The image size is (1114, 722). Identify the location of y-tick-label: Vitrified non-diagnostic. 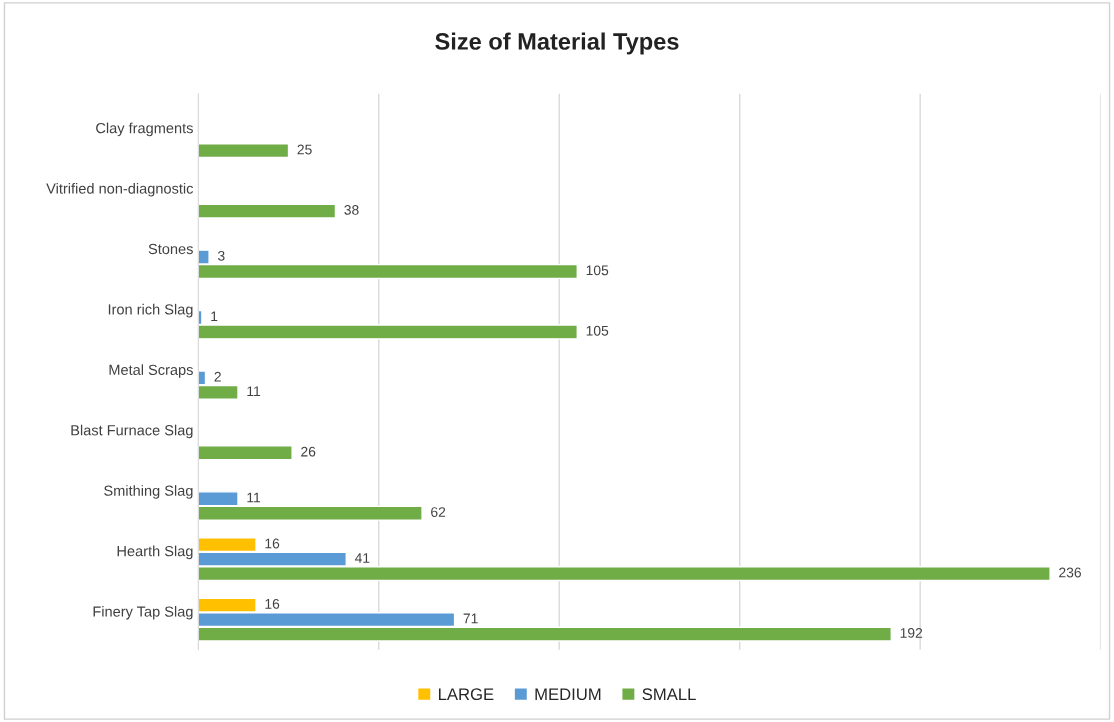
(120, 189).